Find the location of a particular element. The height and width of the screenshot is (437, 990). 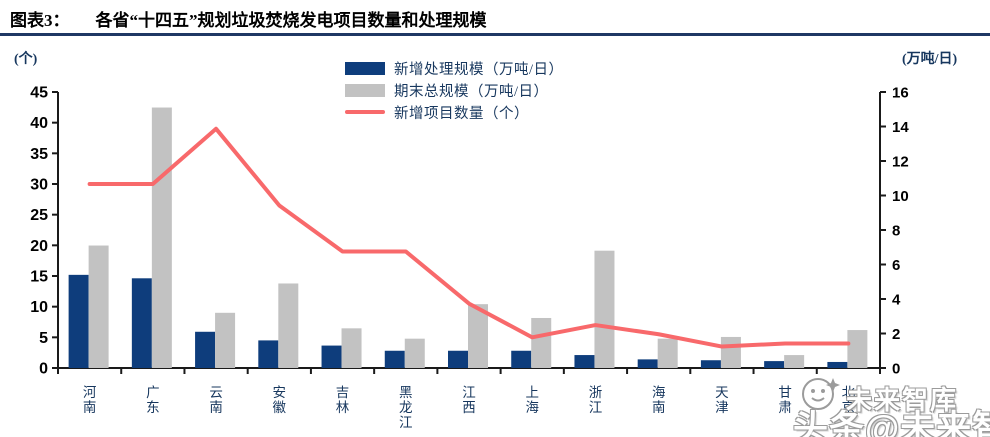

svg-text: 甘肃 is located at coordinates (785, 400).